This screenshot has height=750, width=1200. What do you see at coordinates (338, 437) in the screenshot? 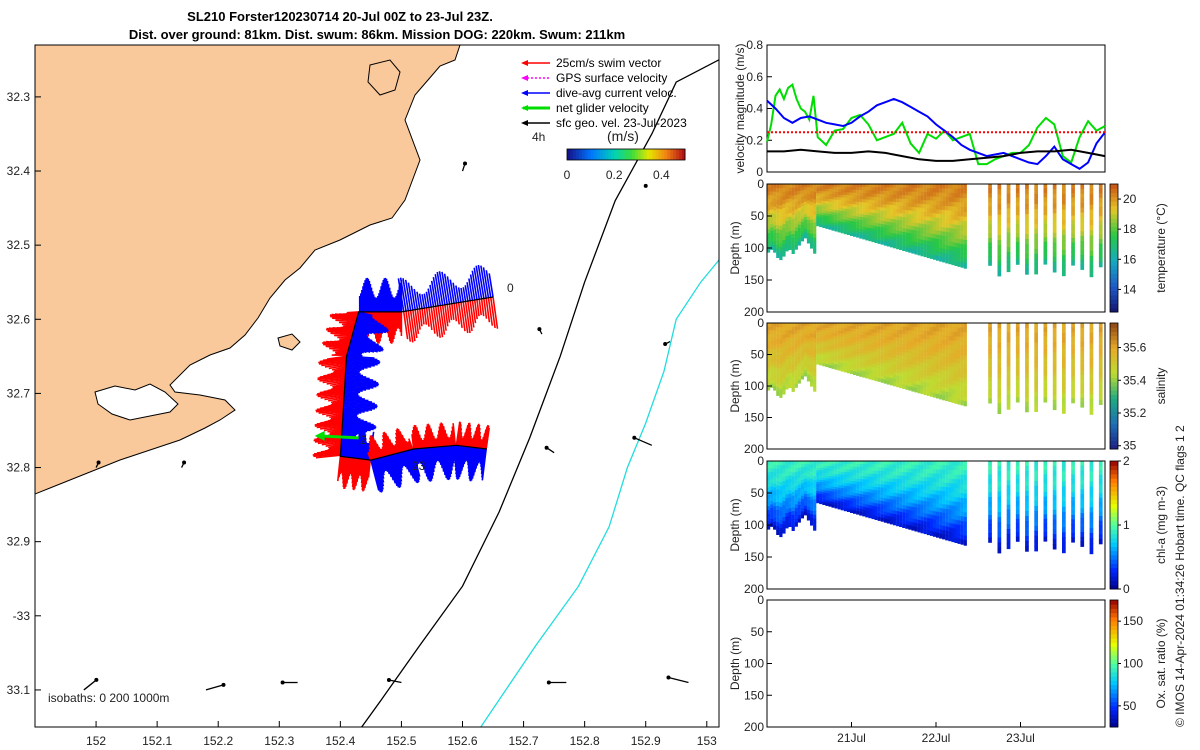
I see `net-velocity-arrow` at bounding box center [338, 437].